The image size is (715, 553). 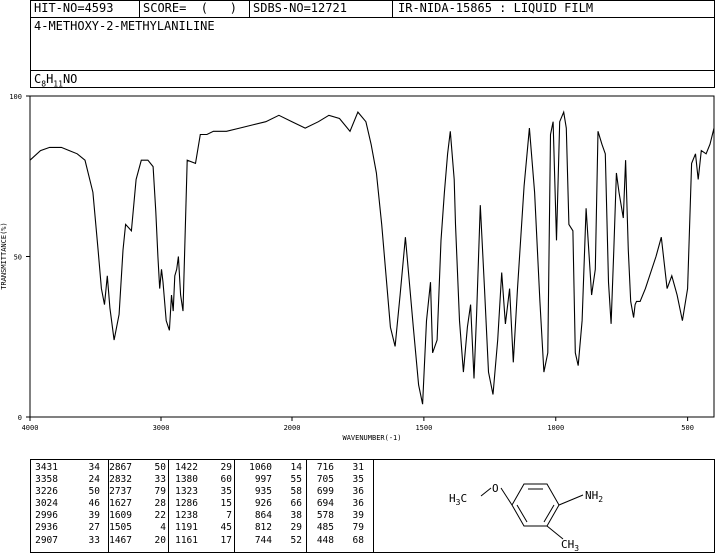 What do you see at coordinates (160, 540) in the screenshot?
I see `peak-intensity: 20` at bounding box center [160, 540].